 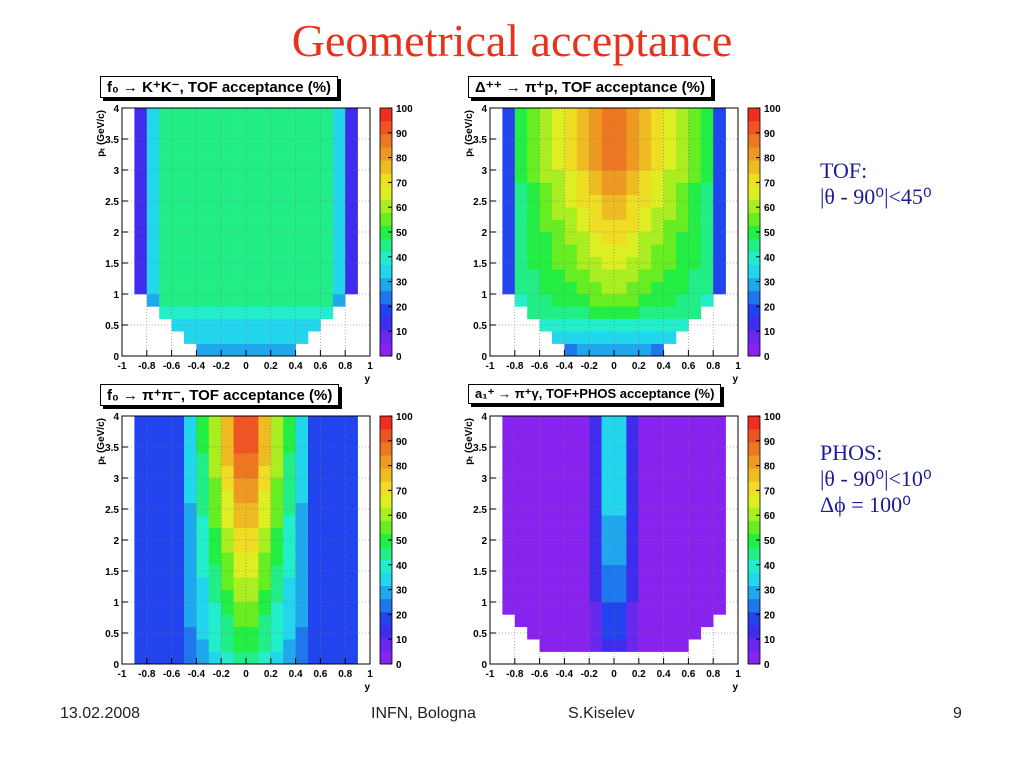 I want to click on colorbar-tick-label: 30, so click(x=402, y=283).